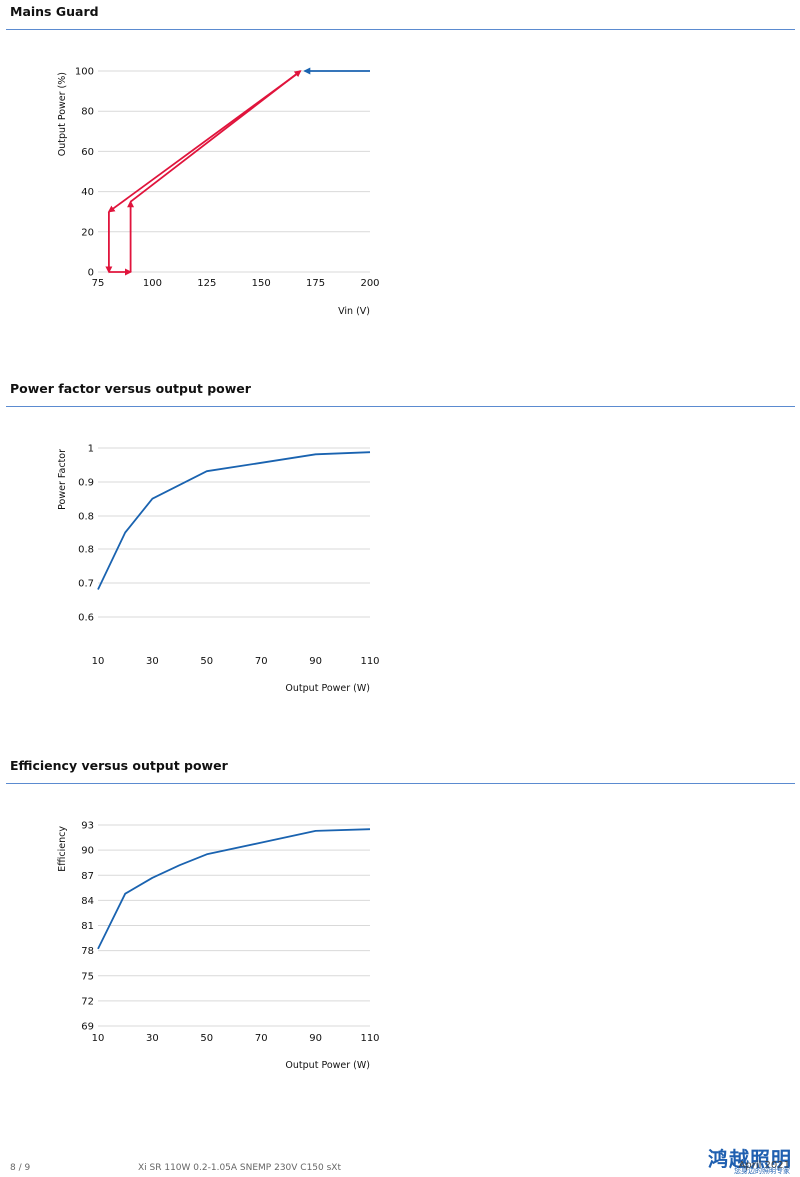 The height and width of the screenshot is (1177, 800). Describe the element at coordinates (20, 1168) in the screenshot. I see `page-number: 8 / 9` at that location.